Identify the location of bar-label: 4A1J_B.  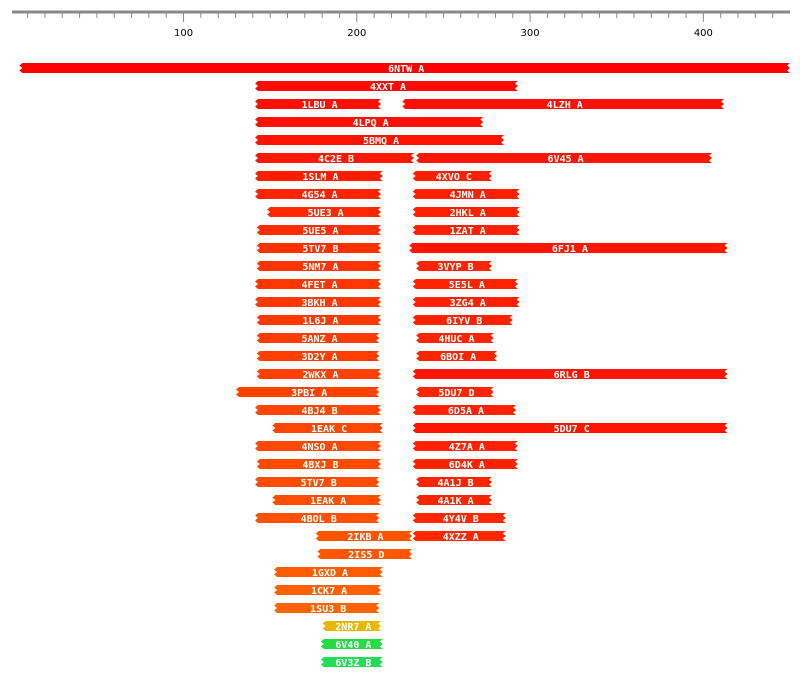
(456, 483).